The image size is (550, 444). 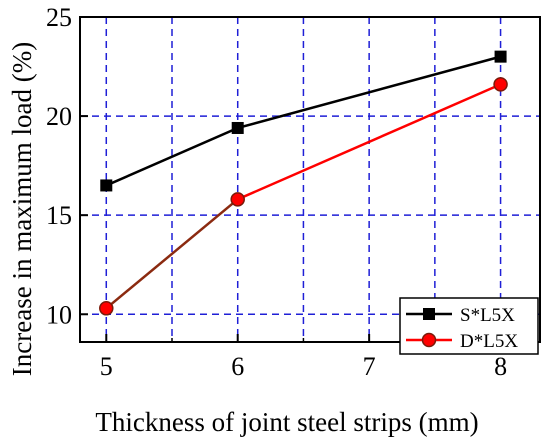 I want to click on x-tick-label: 8, so click(x=500, y=366).